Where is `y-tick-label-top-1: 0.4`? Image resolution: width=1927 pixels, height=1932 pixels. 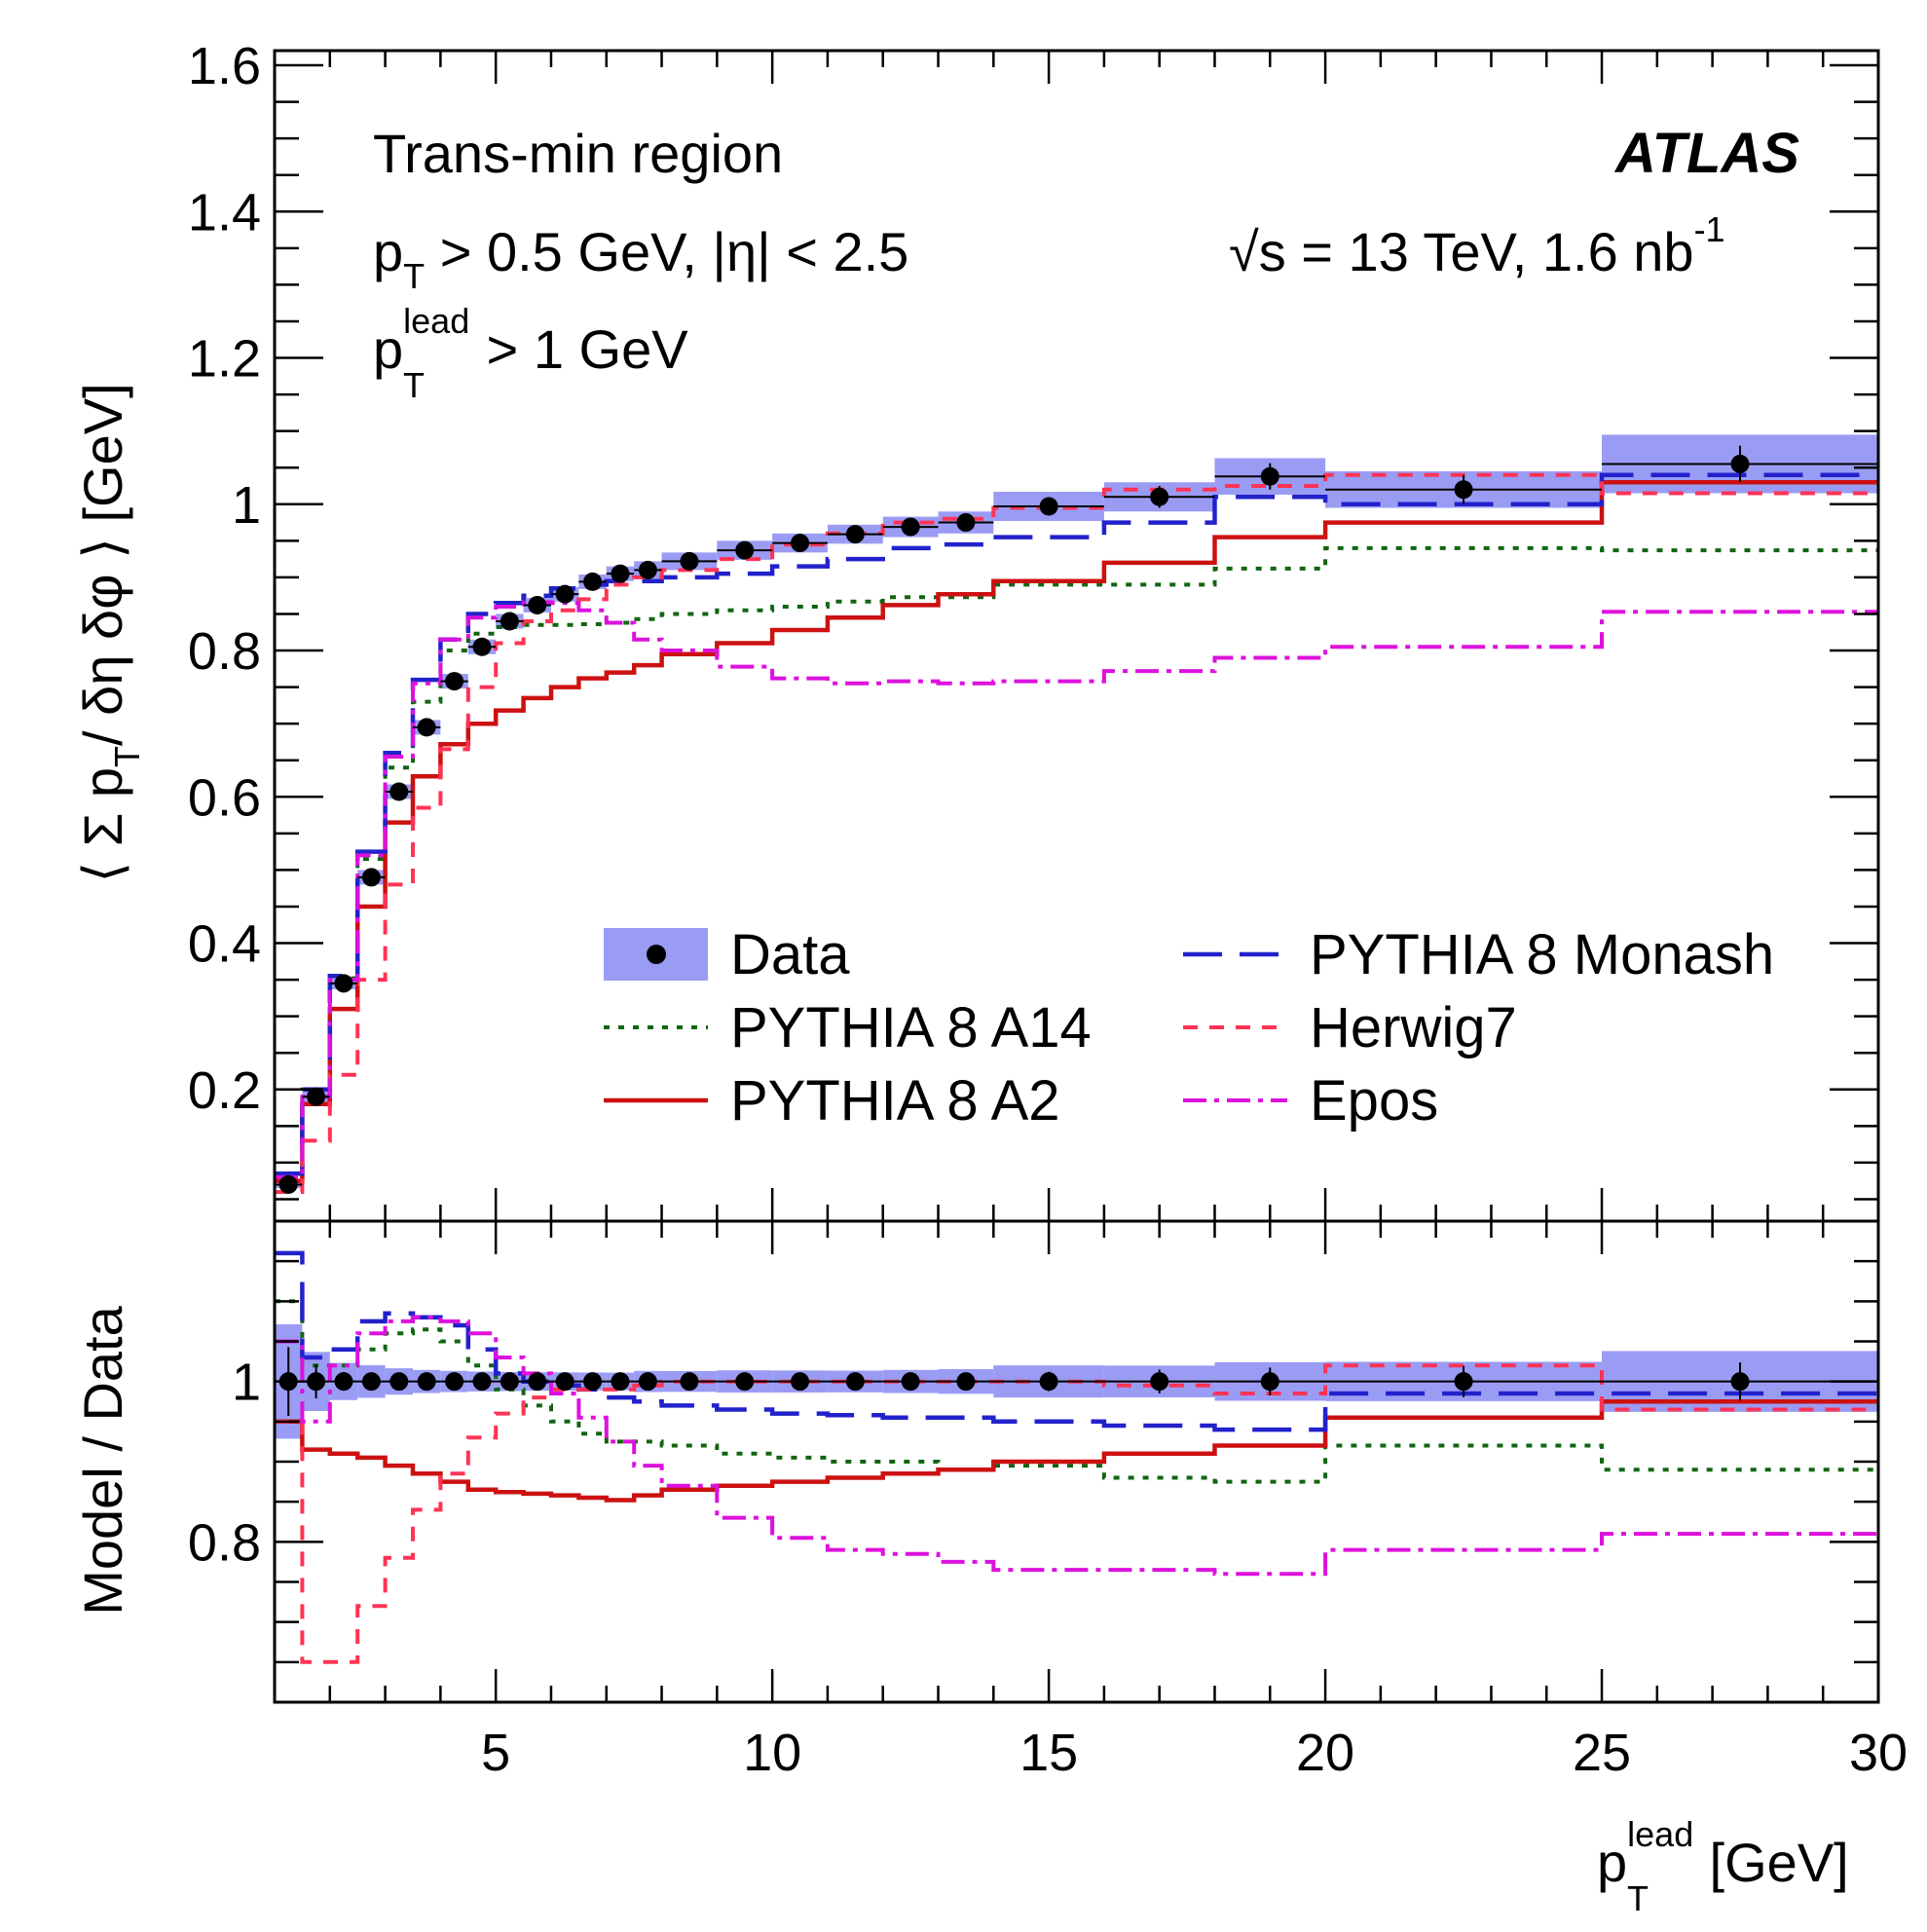 y-tick-label-top-1: 0.4 is located at coordinates (224, 945).